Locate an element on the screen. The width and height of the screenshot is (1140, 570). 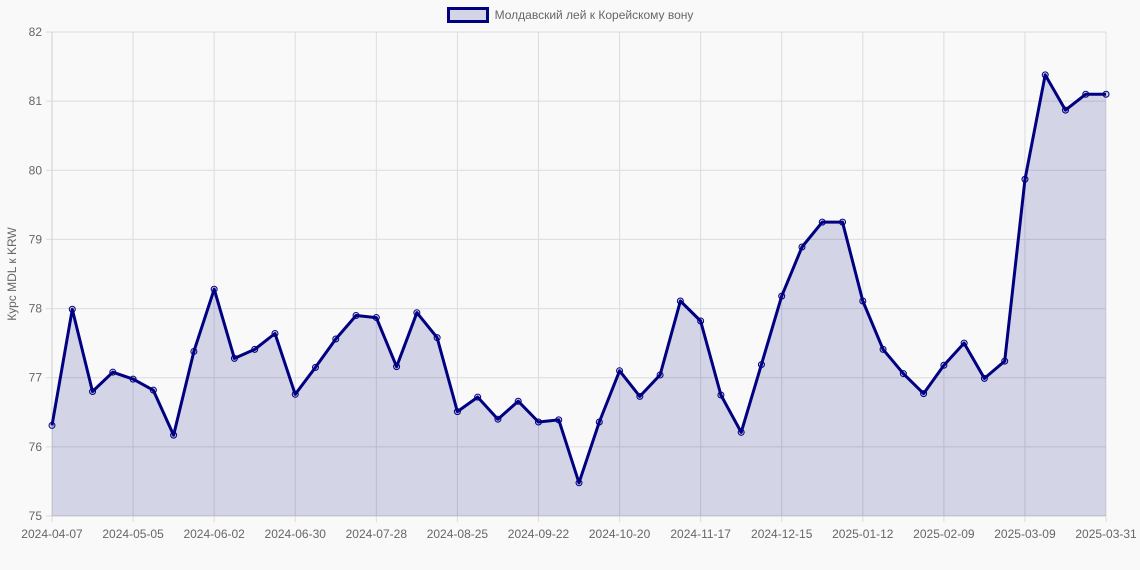
y-tick-label: 77 is located at coordinates (36, 378).